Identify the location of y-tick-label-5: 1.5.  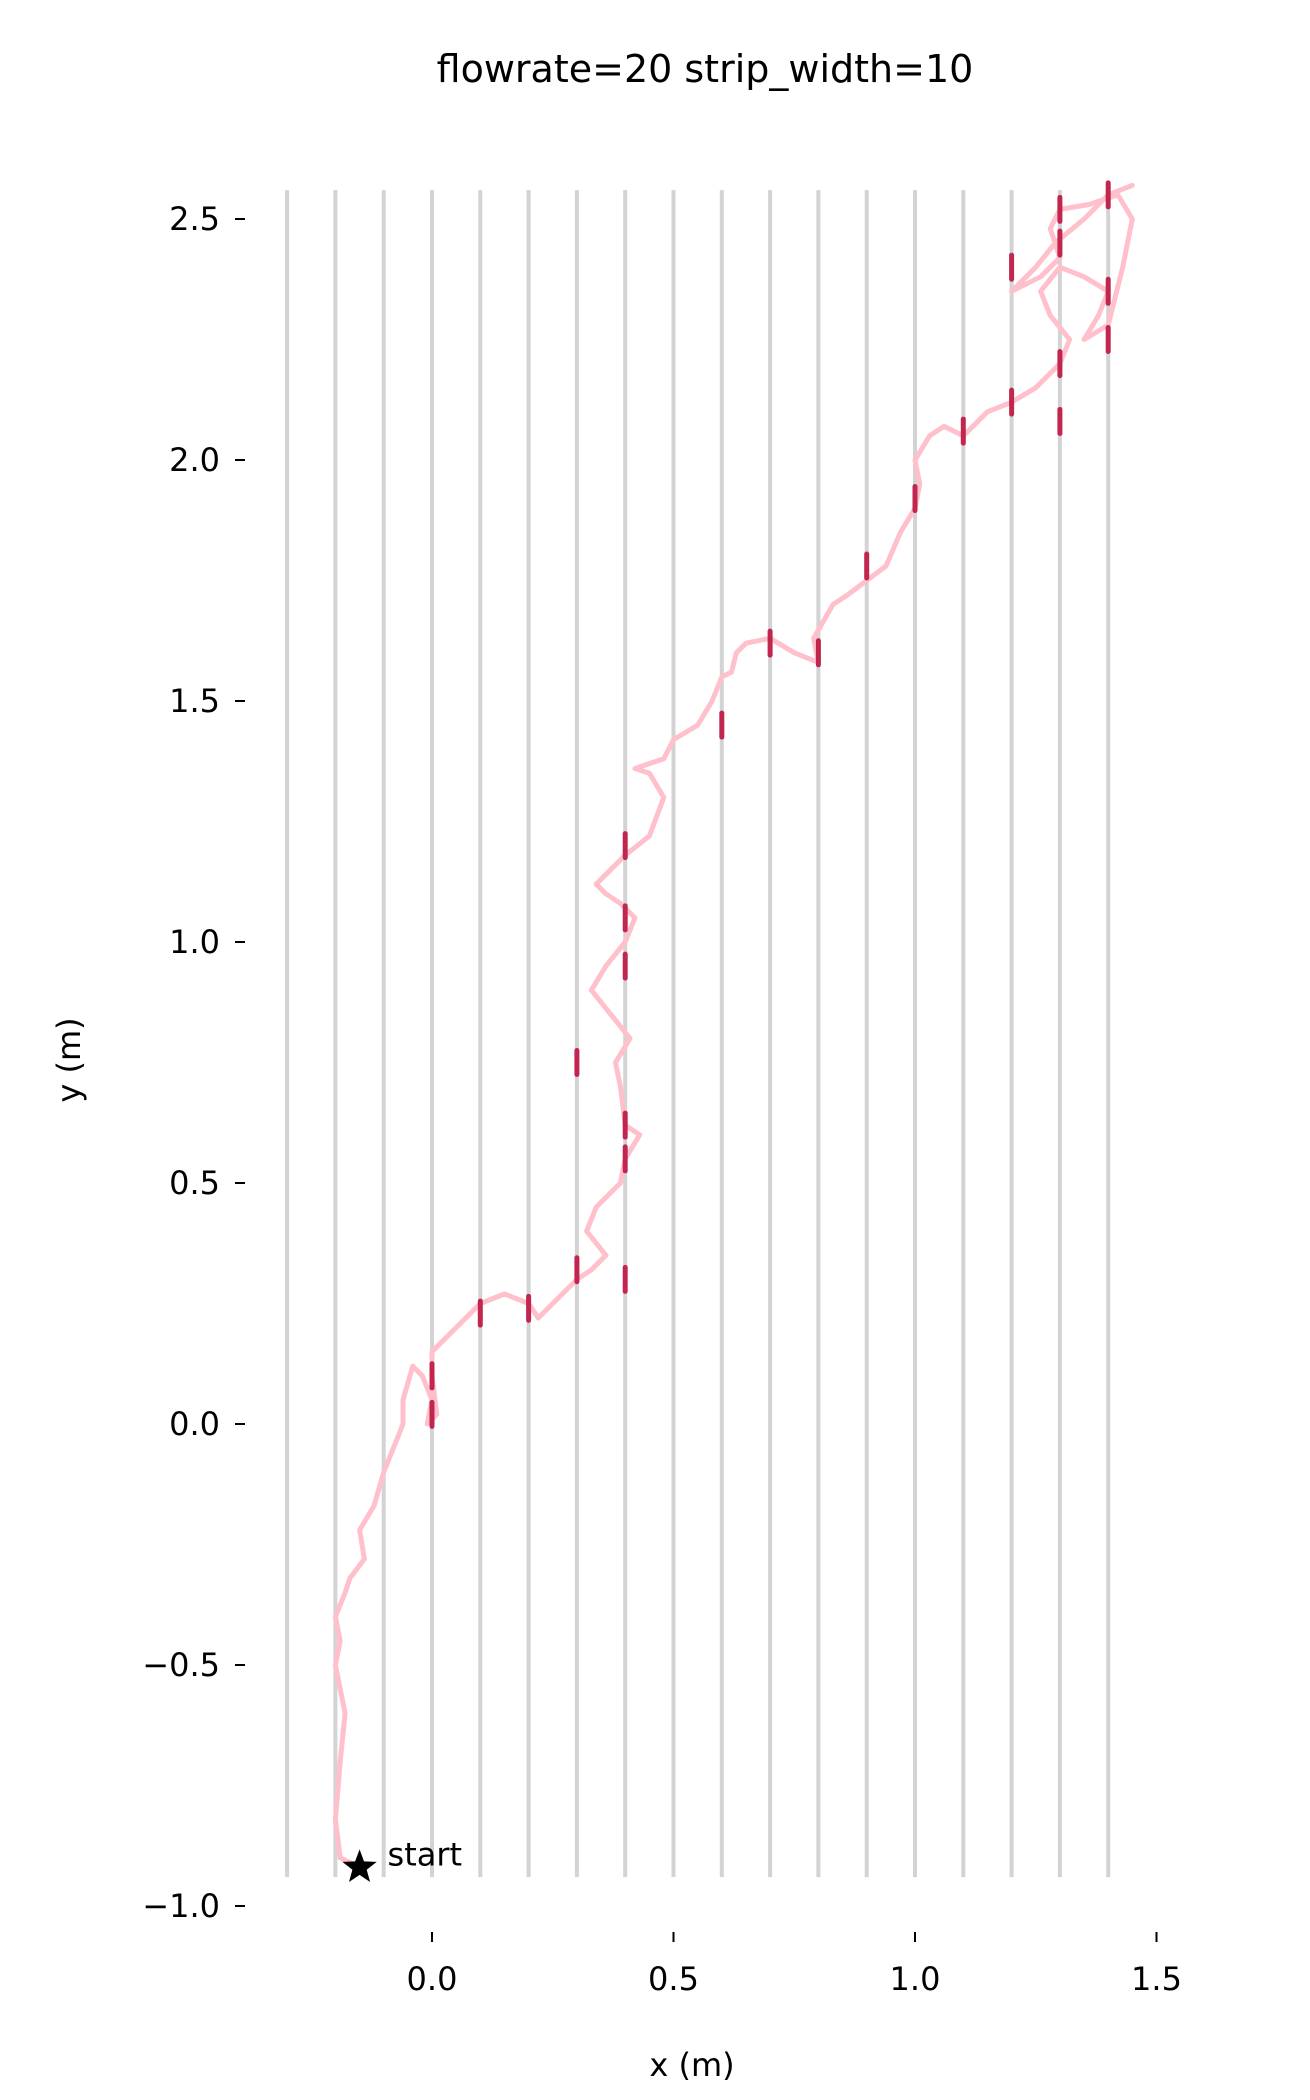
(194, 701).